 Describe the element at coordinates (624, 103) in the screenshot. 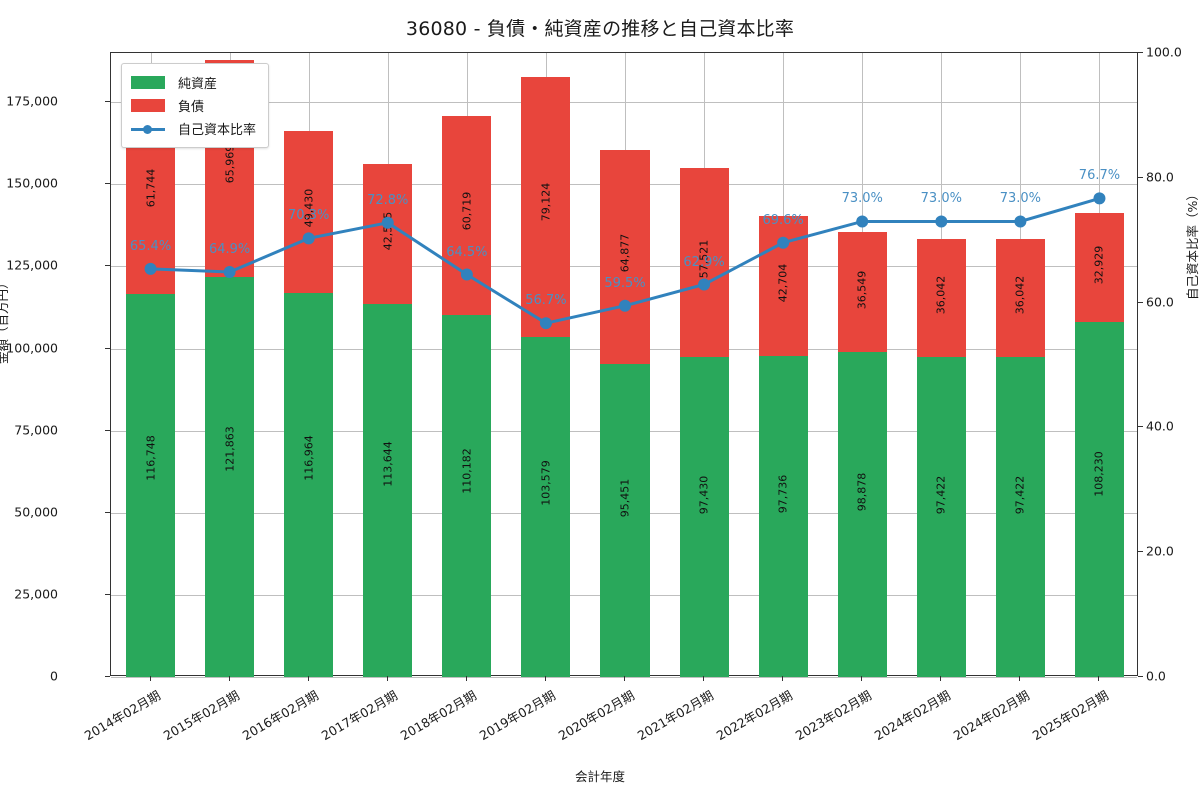

I see `gridline-horizontal` at that location.